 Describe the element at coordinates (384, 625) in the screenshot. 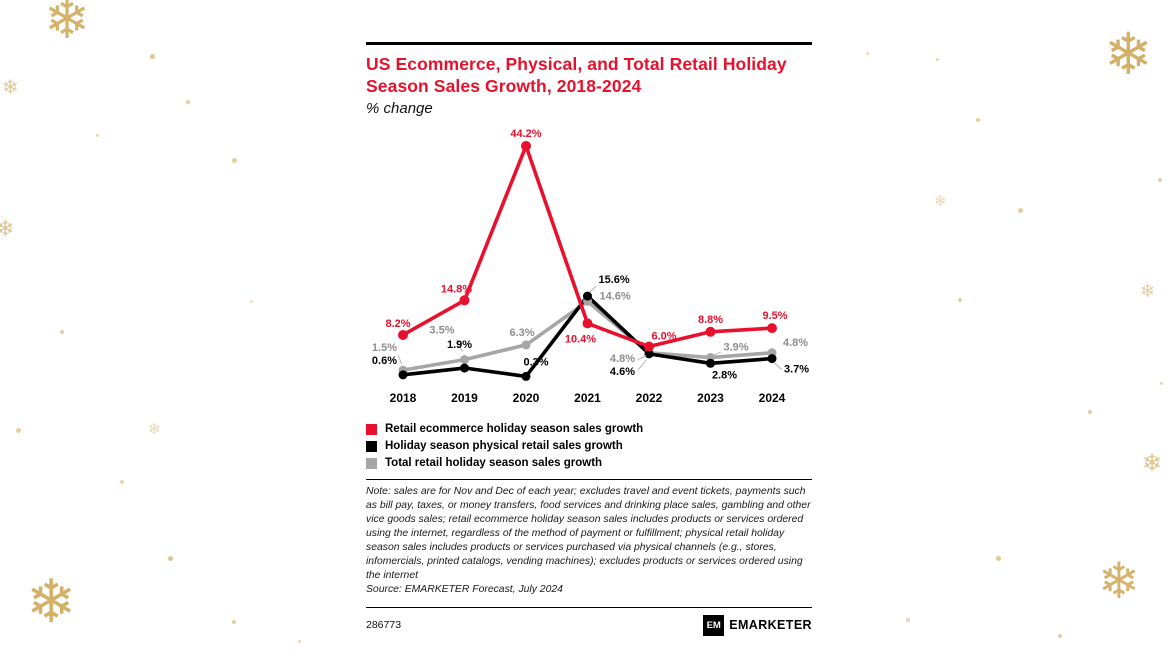

I see `chart-id: 286773` at that location.